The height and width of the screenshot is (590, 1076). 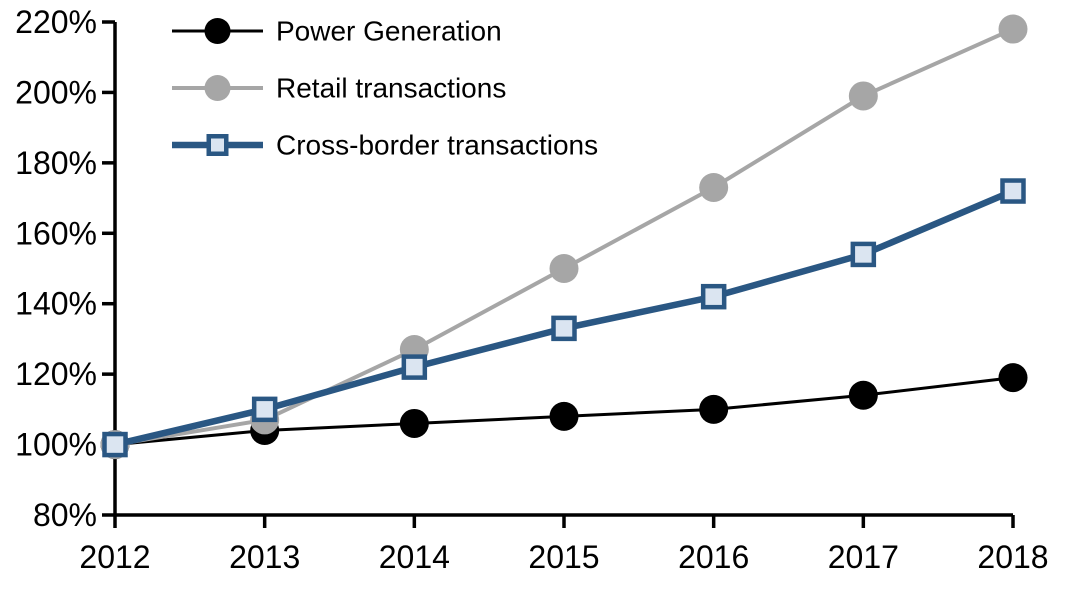 I want to click on x-tick-label: 2015, so click(x=563, y=557).